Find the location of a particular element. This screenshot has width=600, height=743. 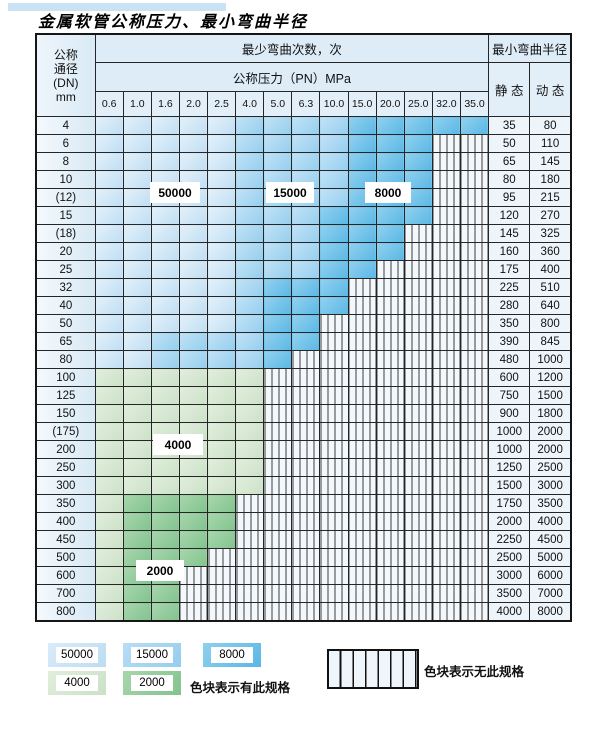

static-radius-cell: 2250 is located at coordinates (509, 539).